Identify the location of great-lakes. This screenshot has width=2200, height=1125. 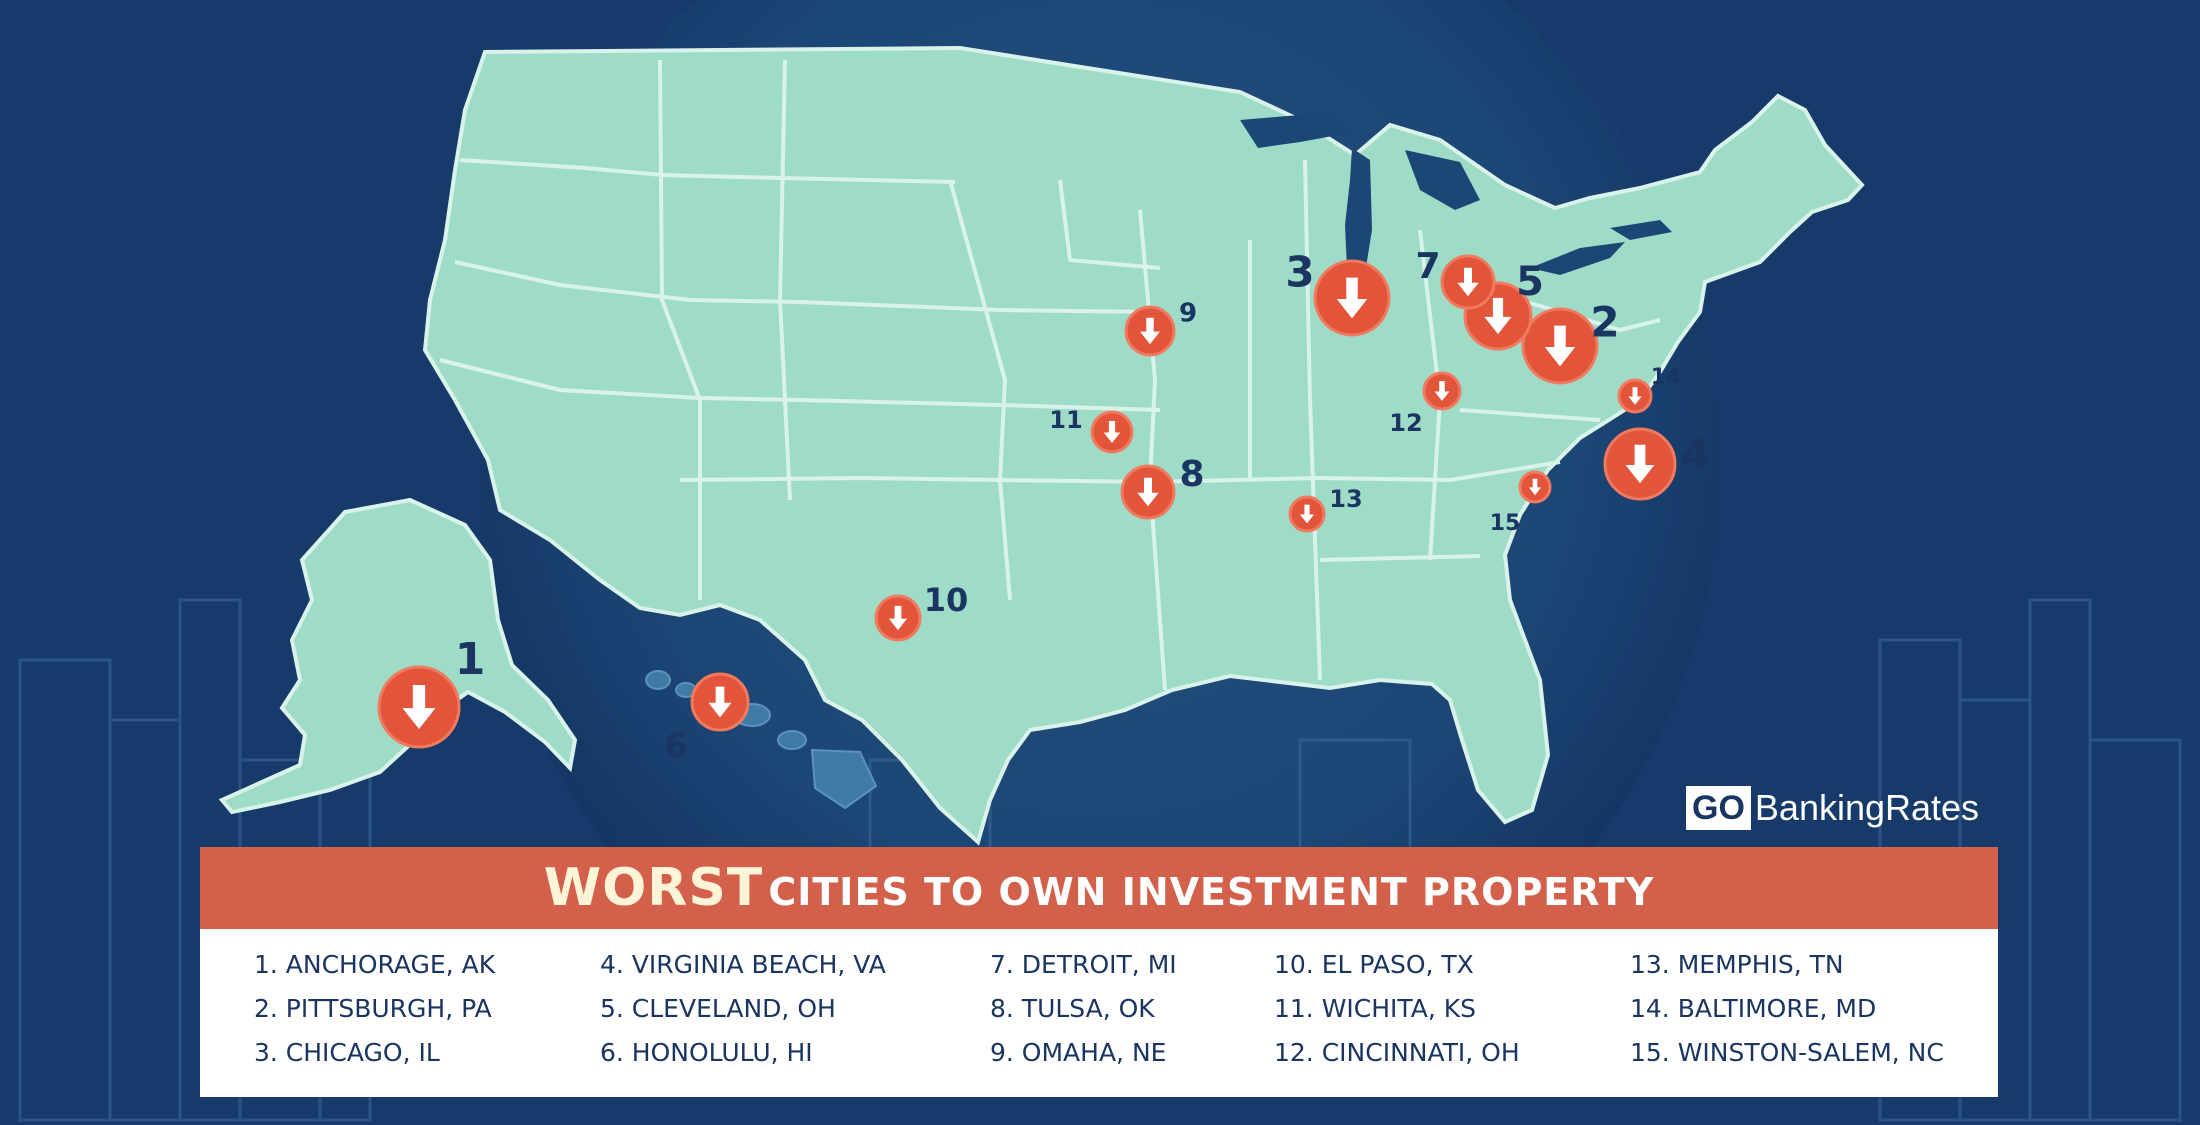
(1456, 202).